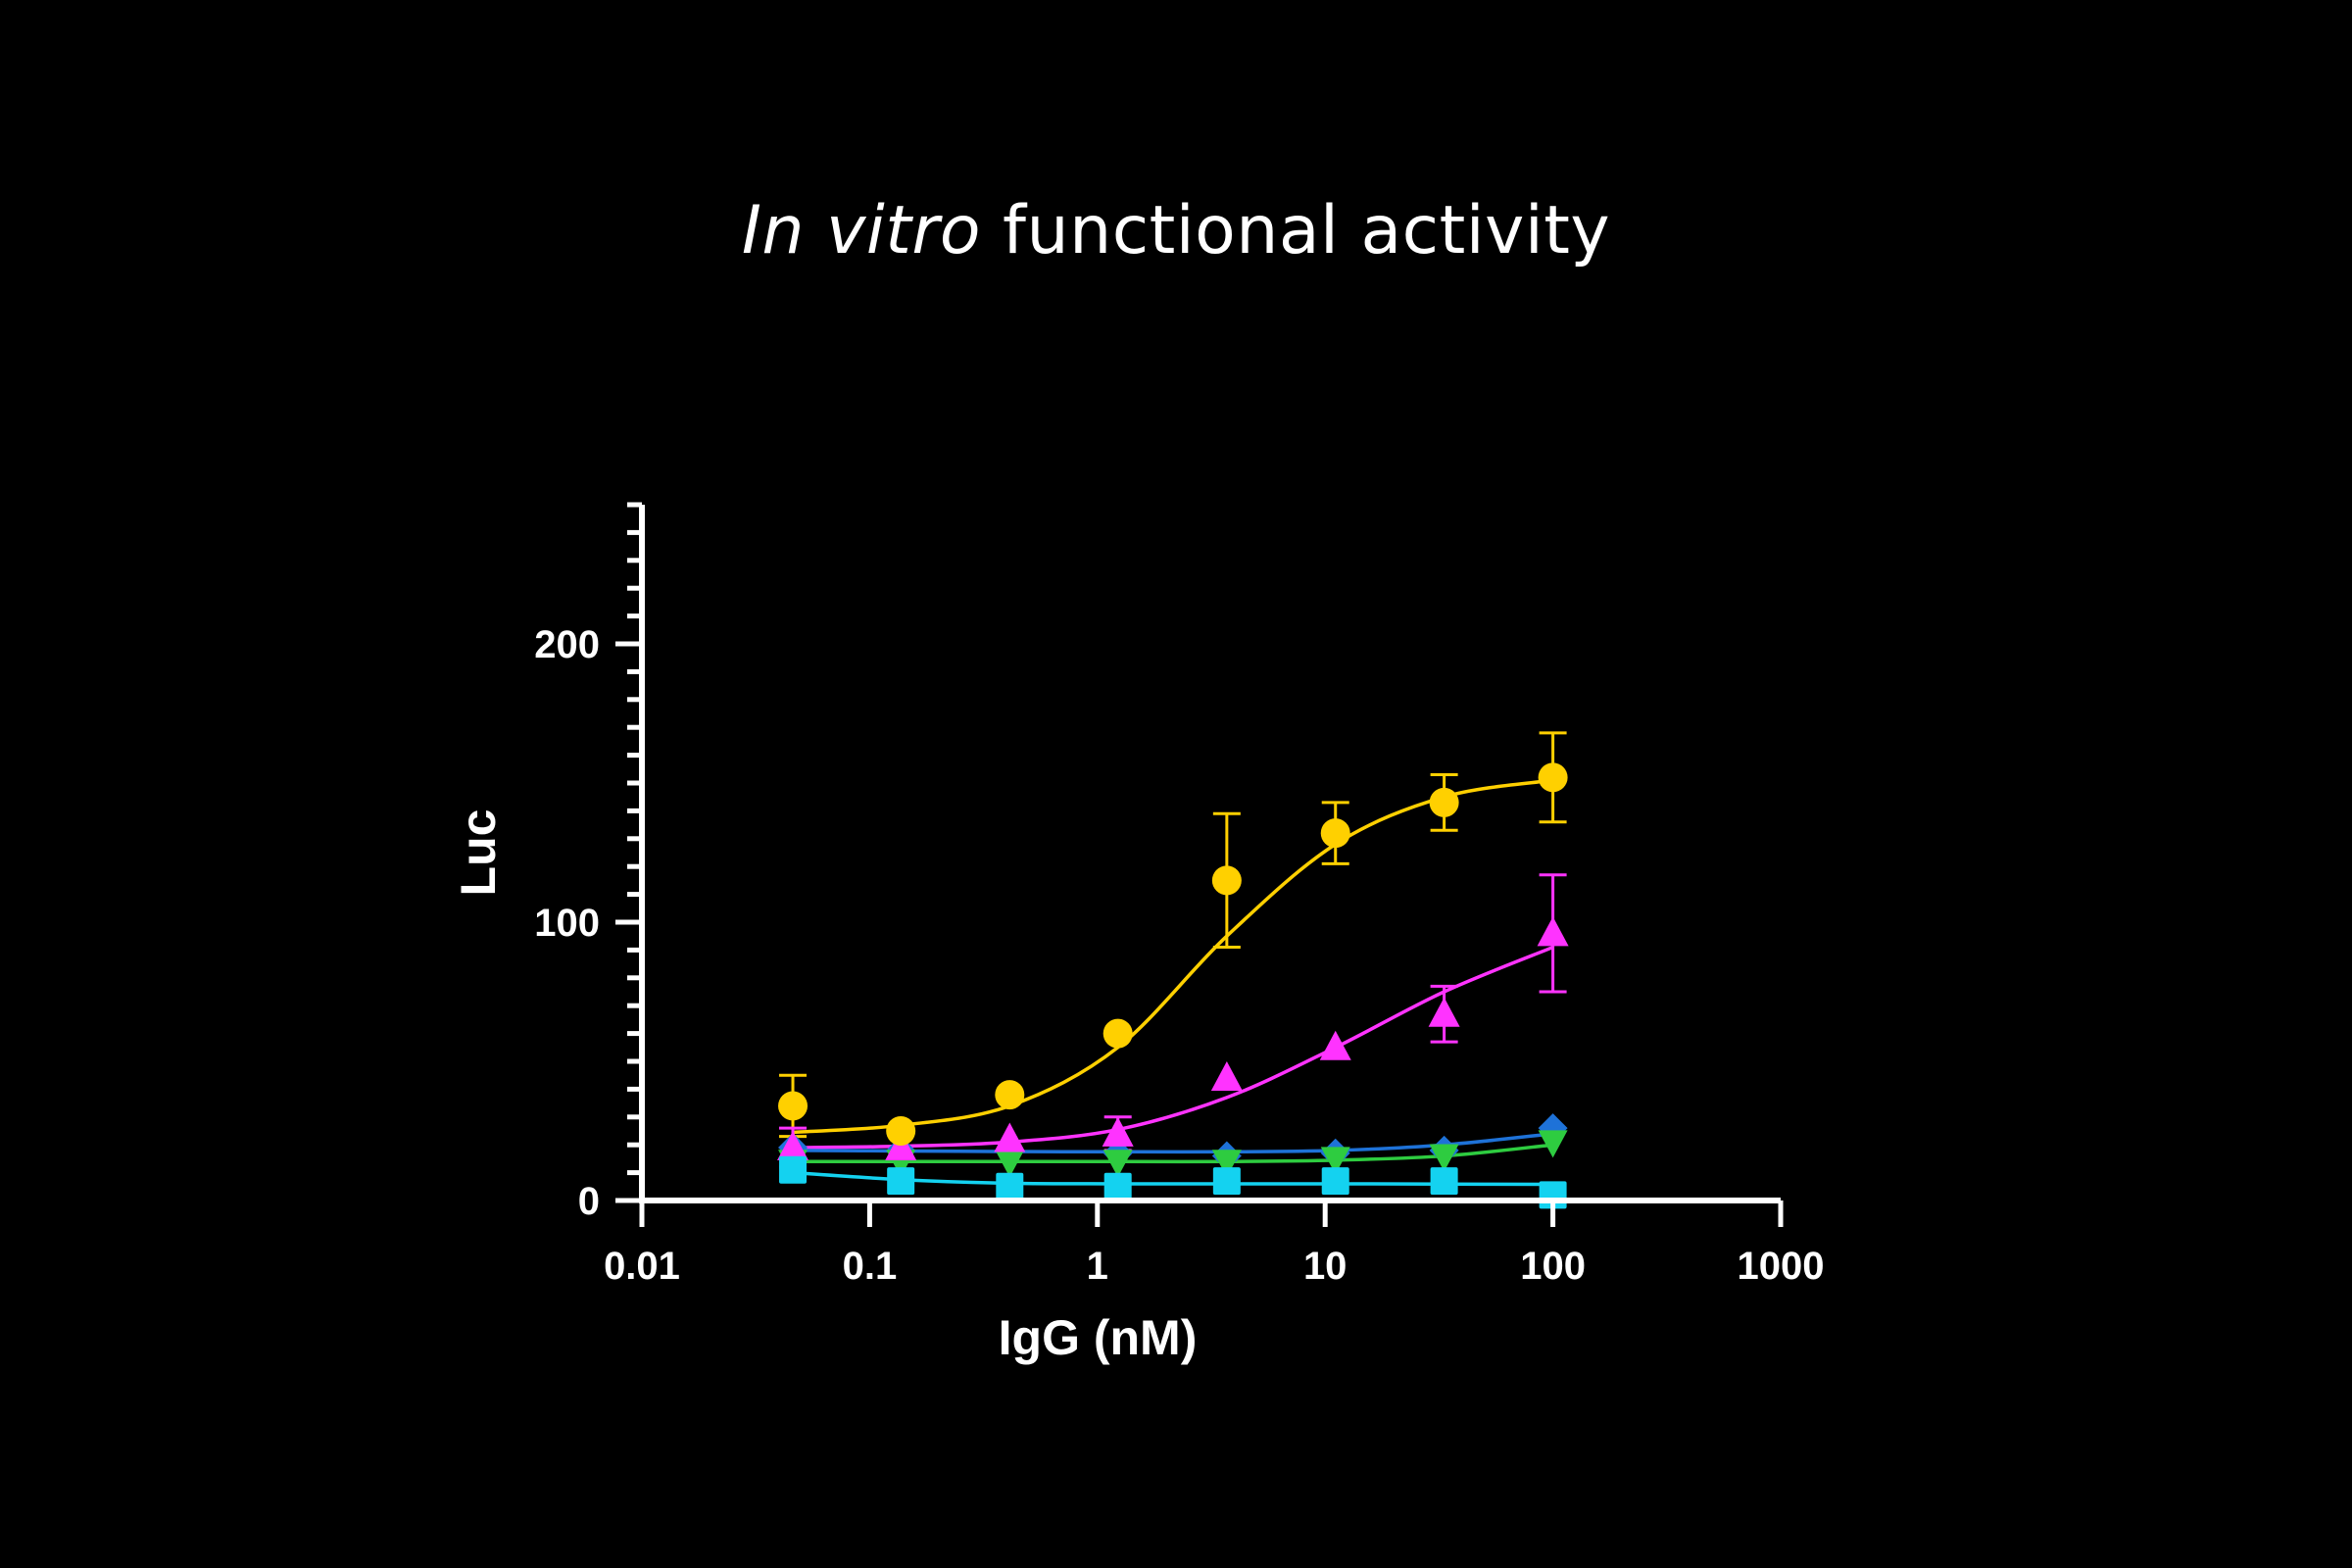 The image size is (2352, 1568). I want to click on slide-title-italic: In vitro, so click(861, 231).